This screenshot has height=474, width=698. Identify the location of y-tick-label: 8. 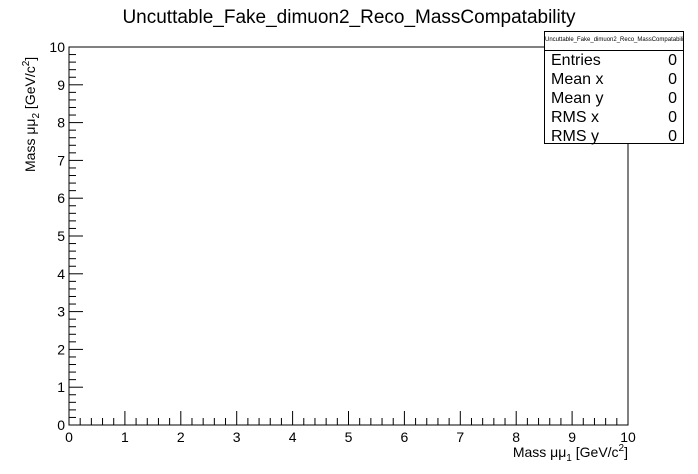
(61, 123).